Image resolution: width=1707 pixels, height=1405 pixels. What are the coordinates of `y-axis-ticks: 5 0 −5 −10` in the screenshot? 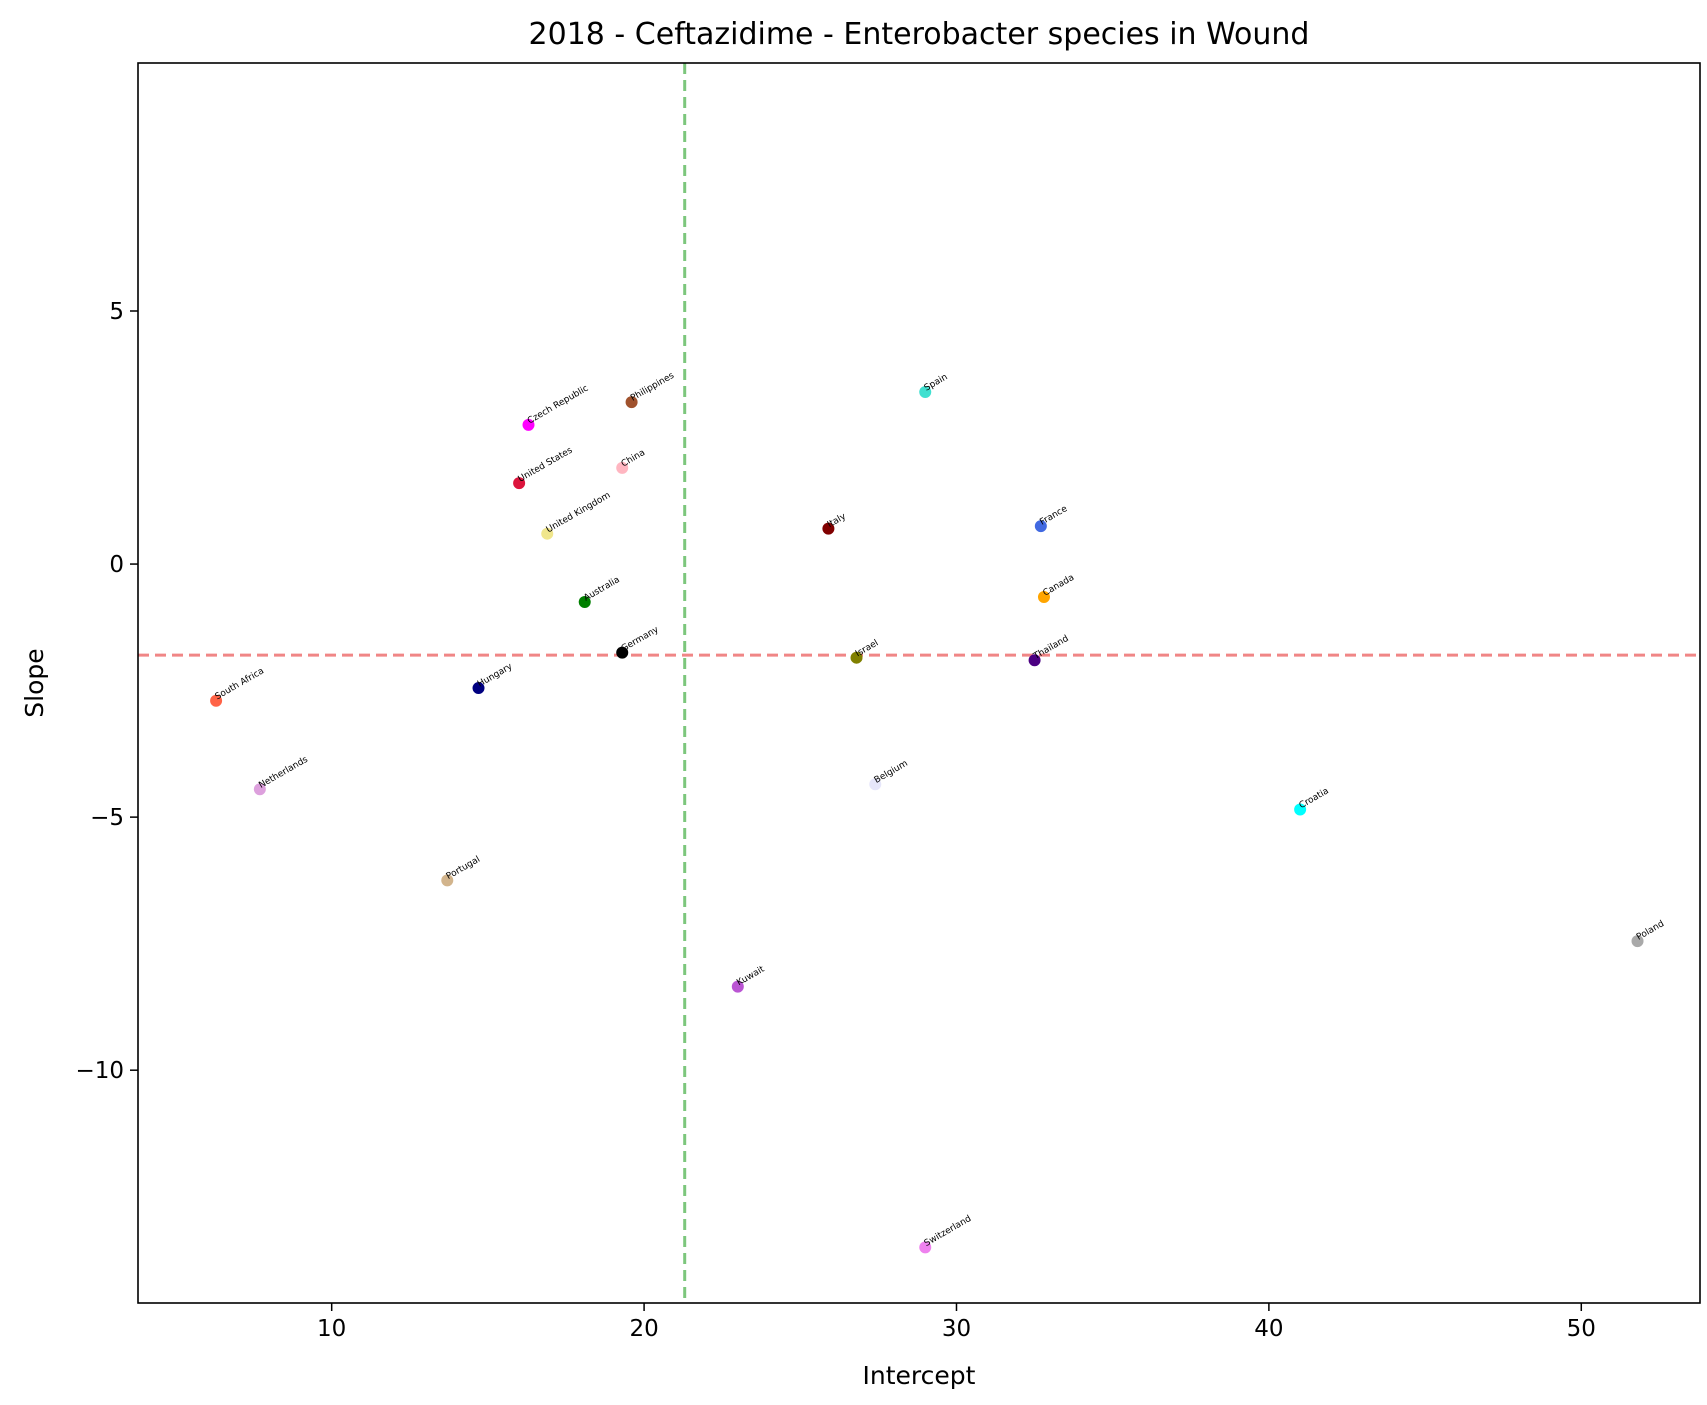 It's located at (106, 691).